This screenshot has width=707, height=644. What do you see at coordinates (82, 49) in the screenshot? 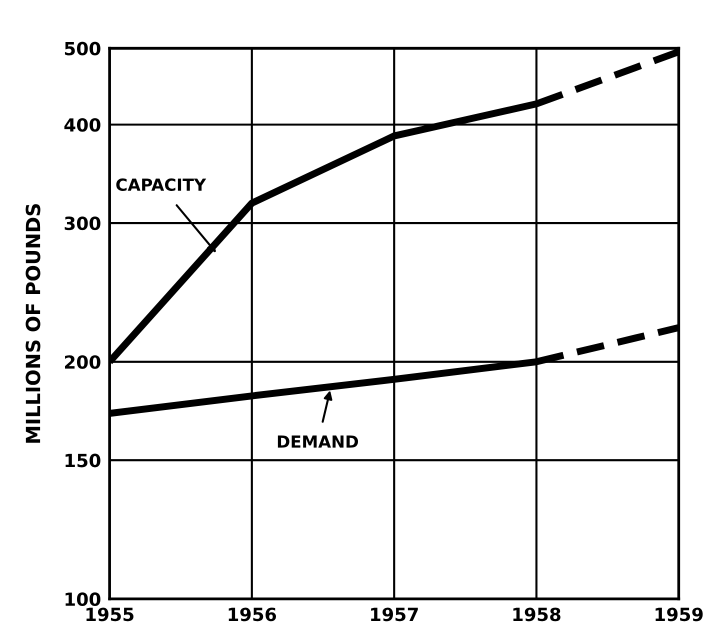
I see `y-tick-label: 500` at bounding box center [82, 49].